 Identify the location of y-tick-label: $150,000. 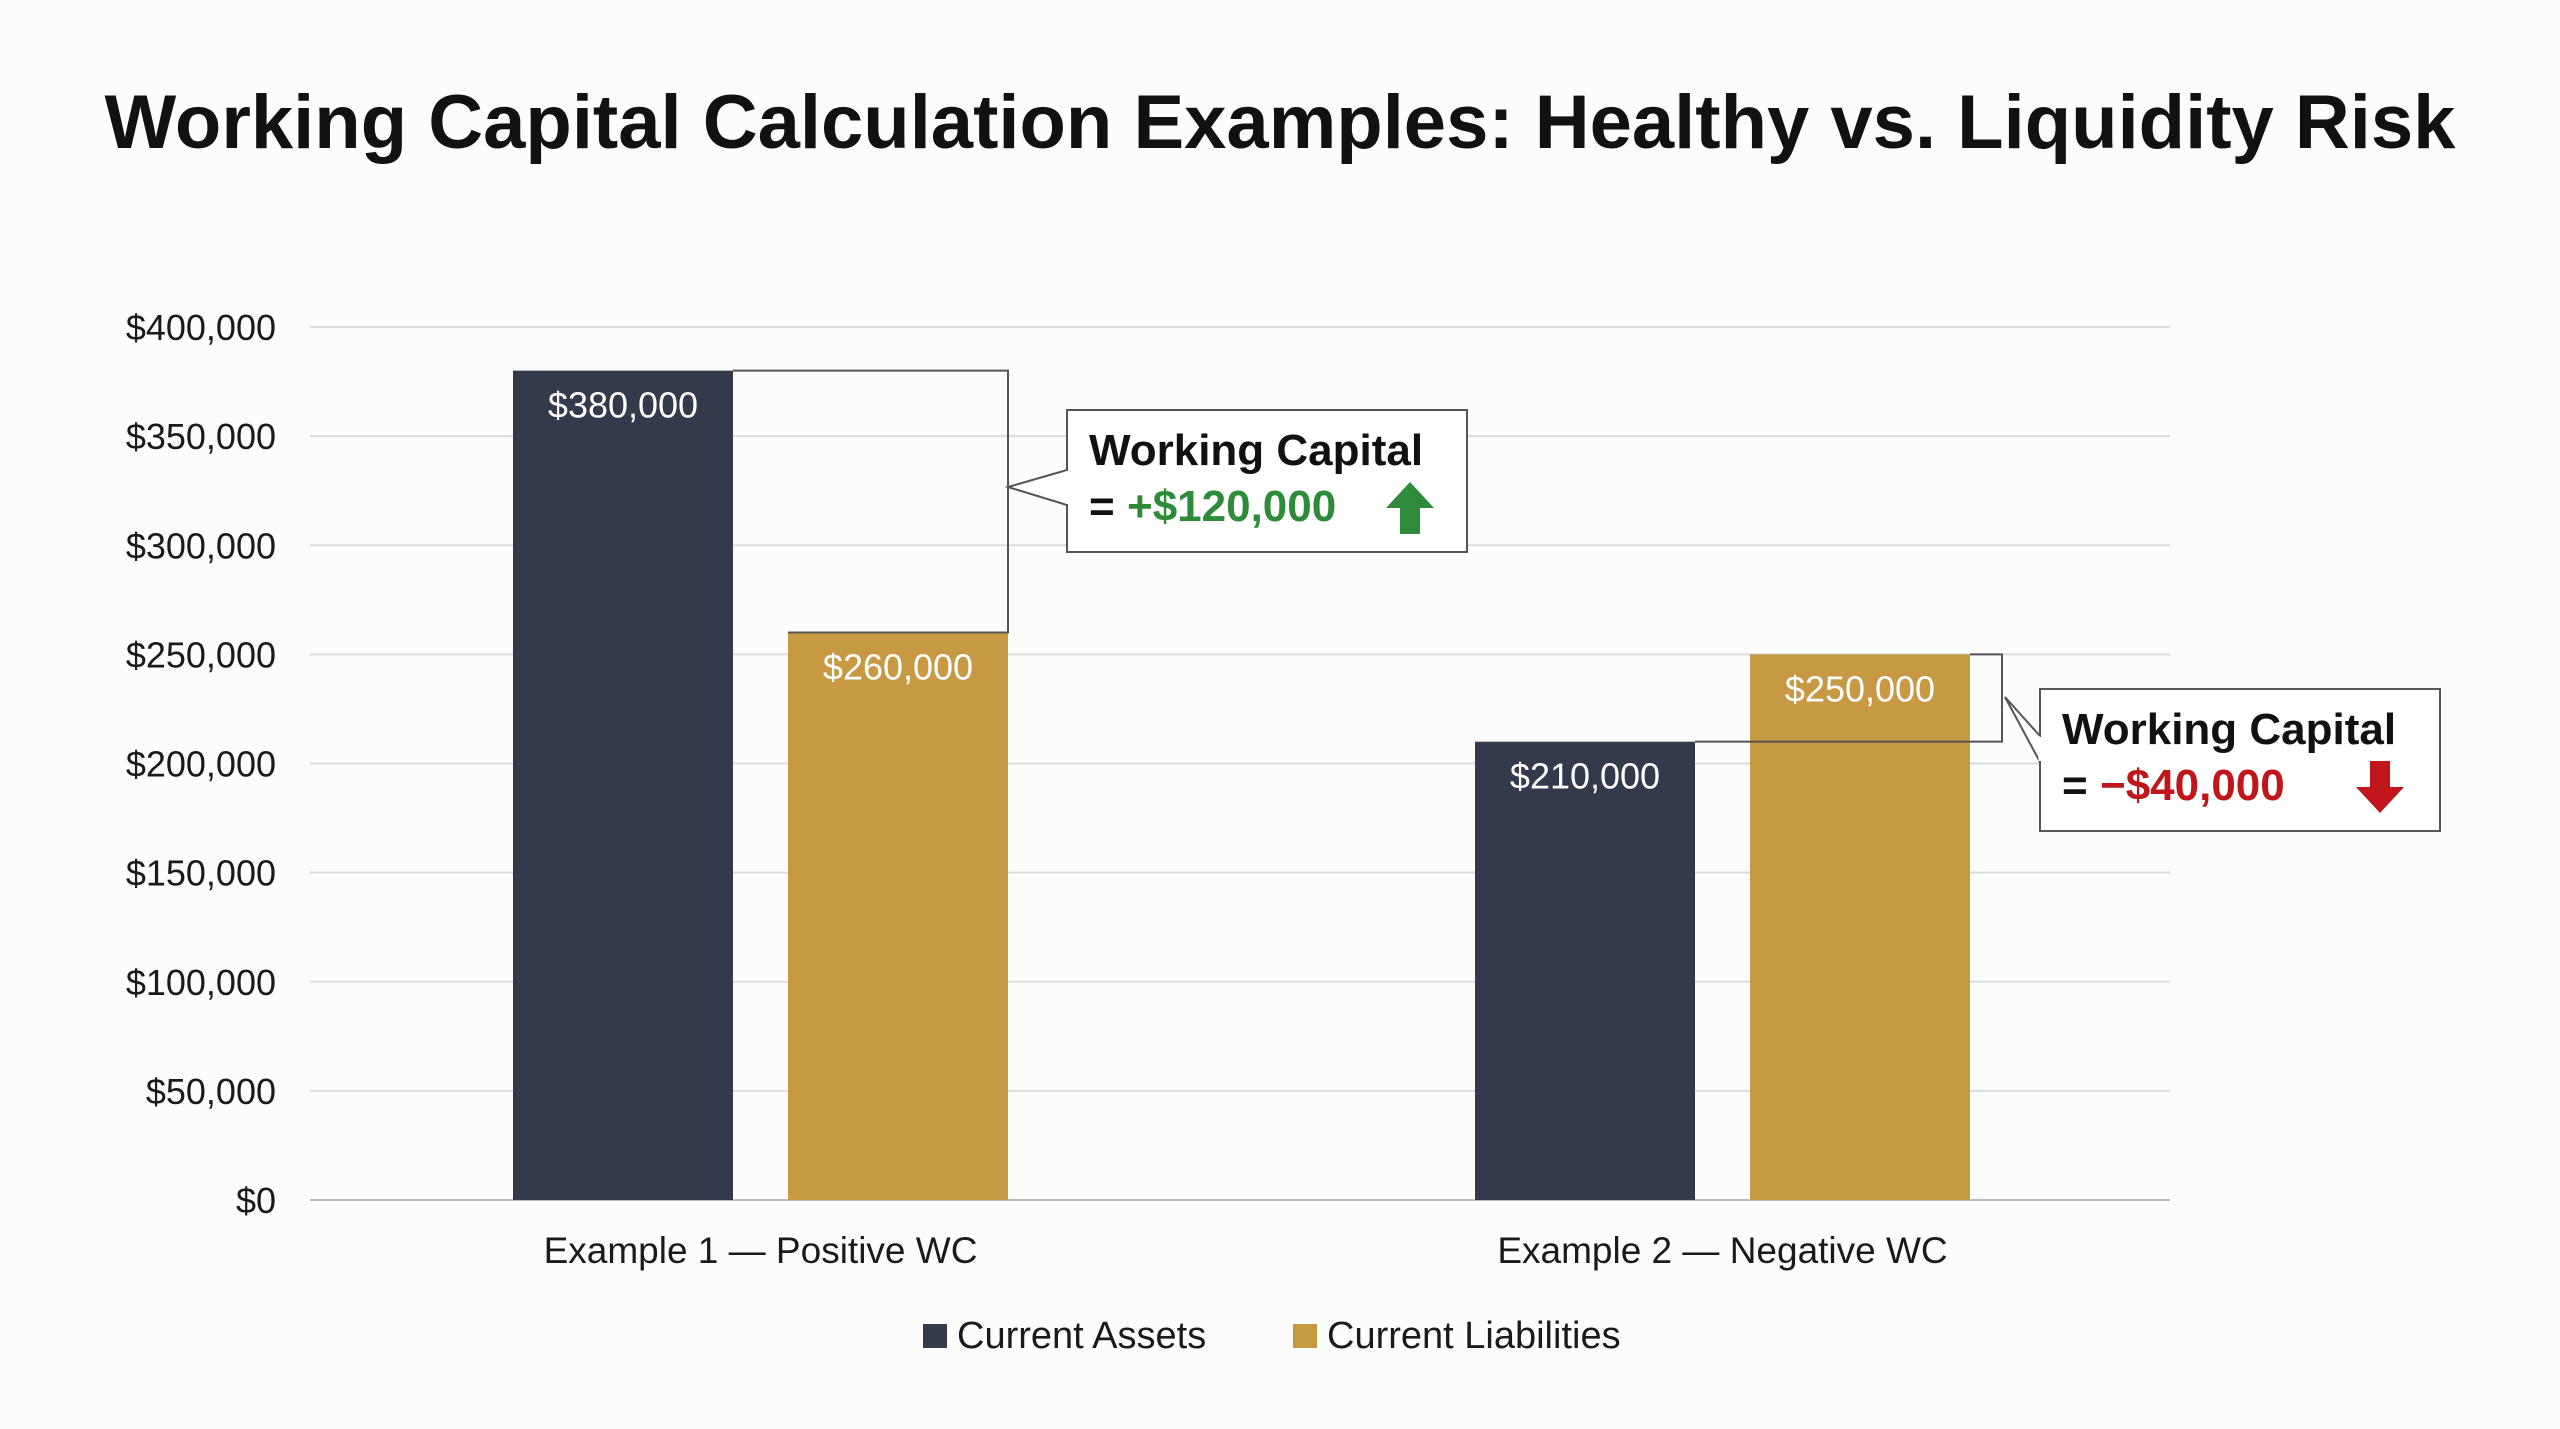
(201, 873).